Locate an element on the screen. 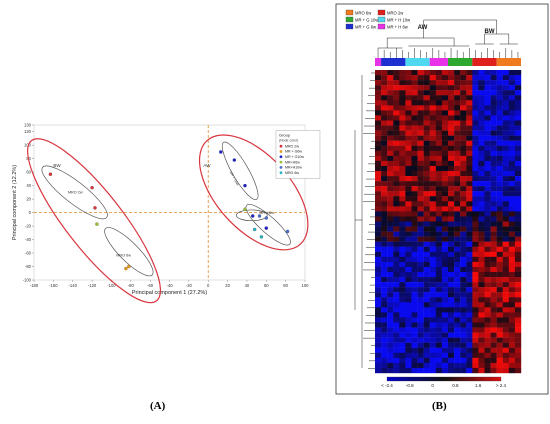 The image size is (550, 424). data-point is located at coordinates (129, 266).